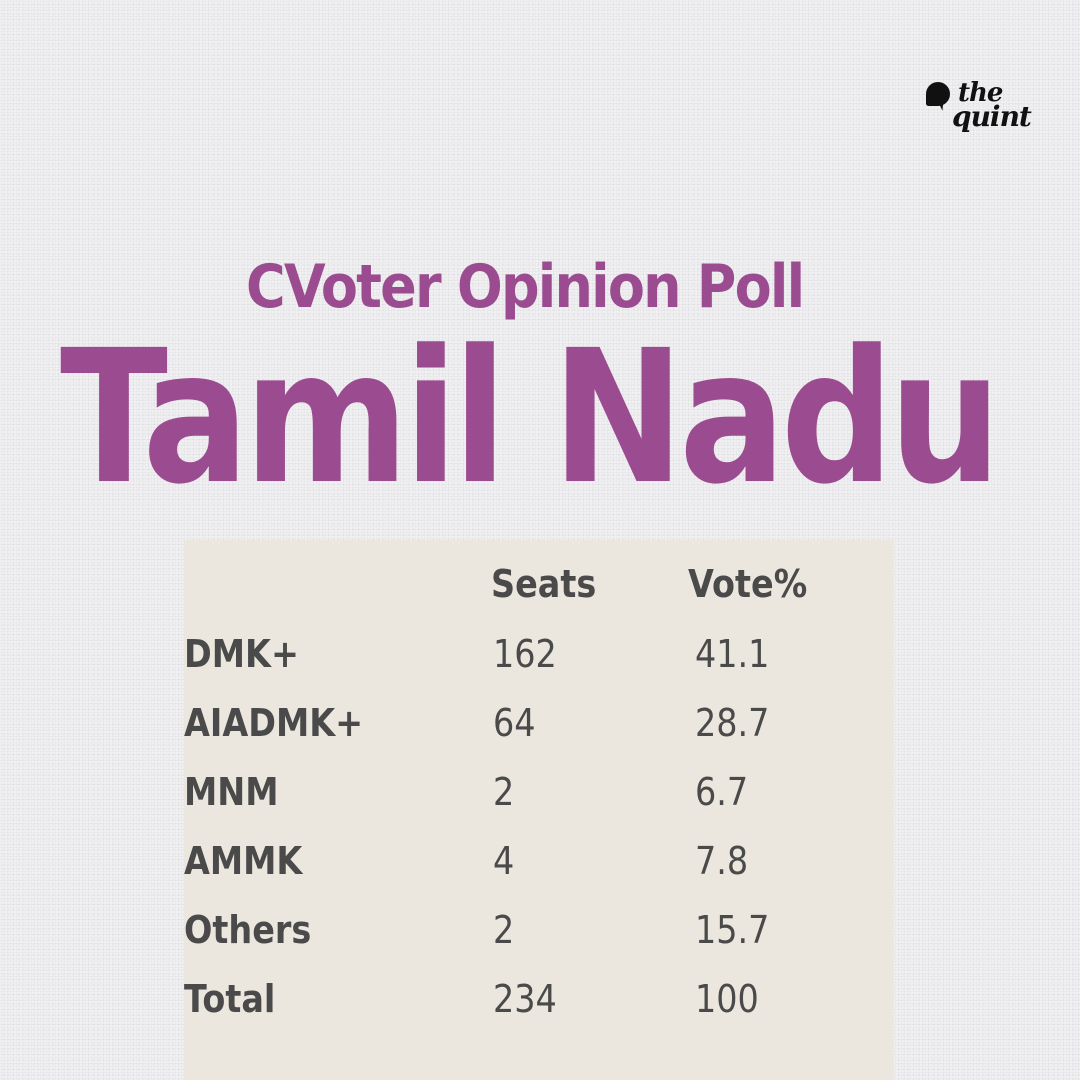 Image resolution: width=1080 pixels, height=1080 pixels. Describe the element at coordinates (732, 723) in the screenshot. I see `row-vote: 28.7` at that location.